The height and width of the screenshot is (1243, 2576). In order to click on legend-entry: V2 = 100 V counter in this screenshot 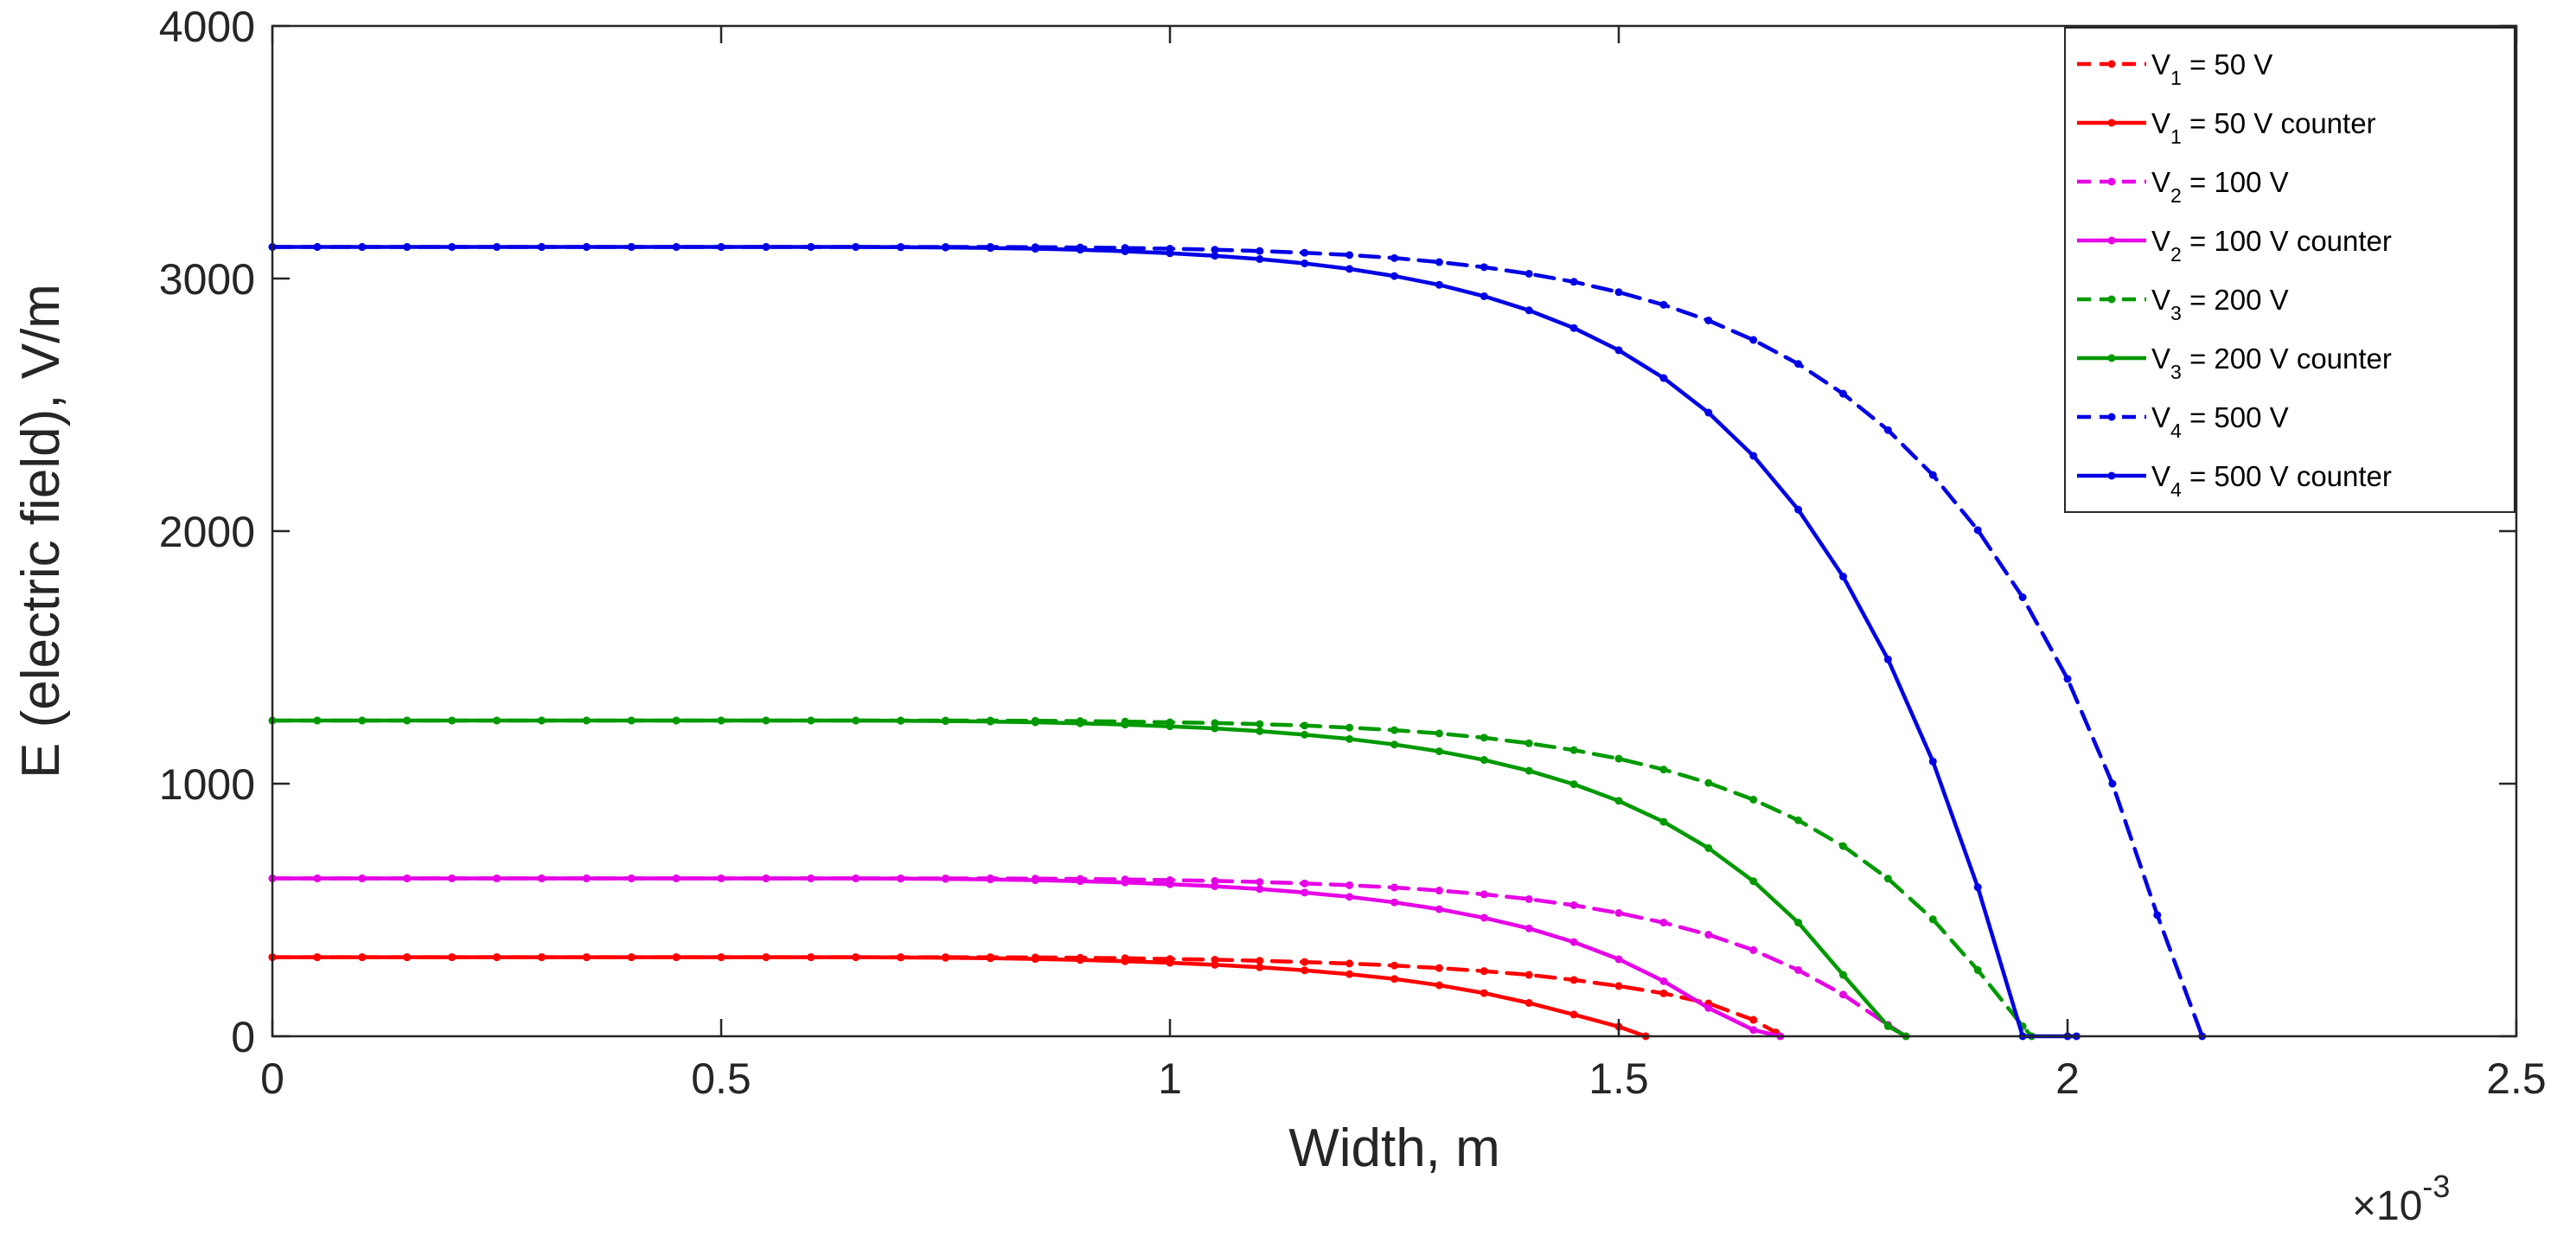, I will do `click(2234, 246)`.